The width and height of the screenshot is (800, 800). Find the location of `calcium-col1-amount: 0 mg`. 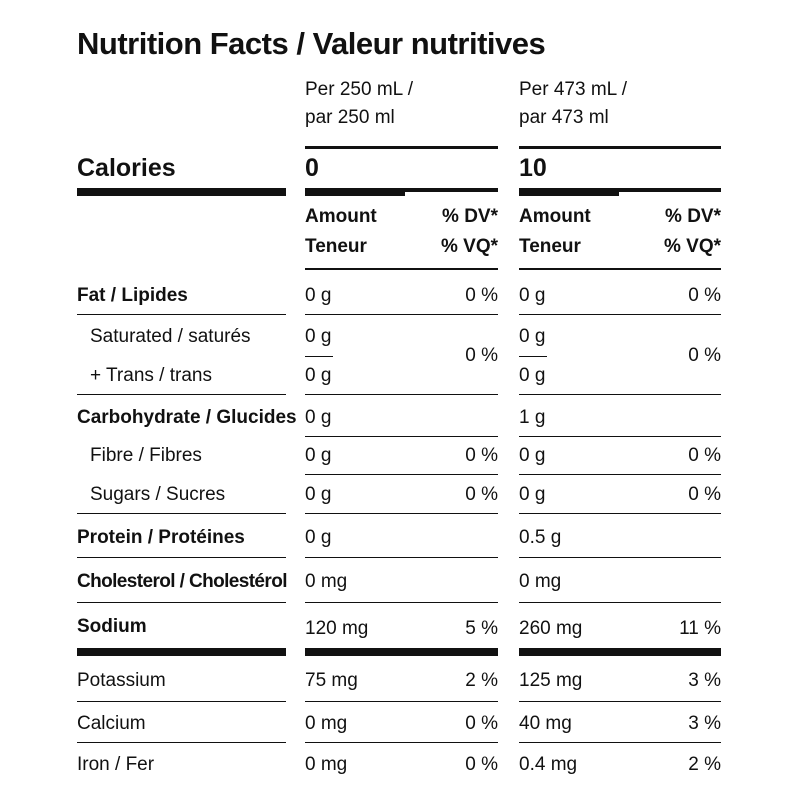

calcium-col1-amount: 0 mg is located at coordinates (326, 723).